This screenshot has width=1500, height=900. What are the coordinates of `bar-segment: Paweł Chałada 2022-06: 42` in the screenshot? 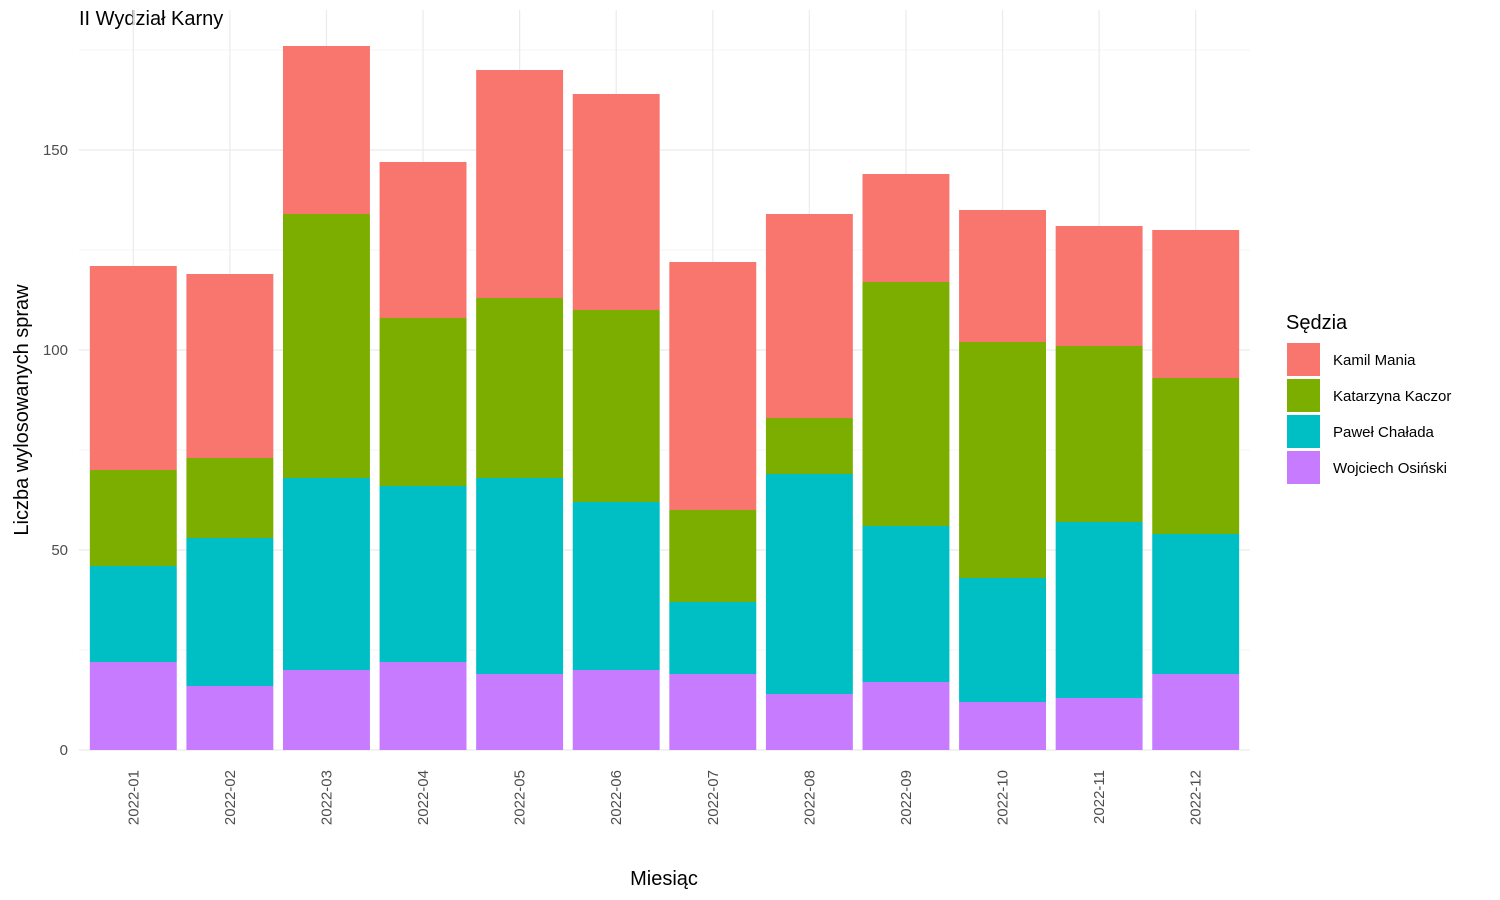 It's located at (616, 586).